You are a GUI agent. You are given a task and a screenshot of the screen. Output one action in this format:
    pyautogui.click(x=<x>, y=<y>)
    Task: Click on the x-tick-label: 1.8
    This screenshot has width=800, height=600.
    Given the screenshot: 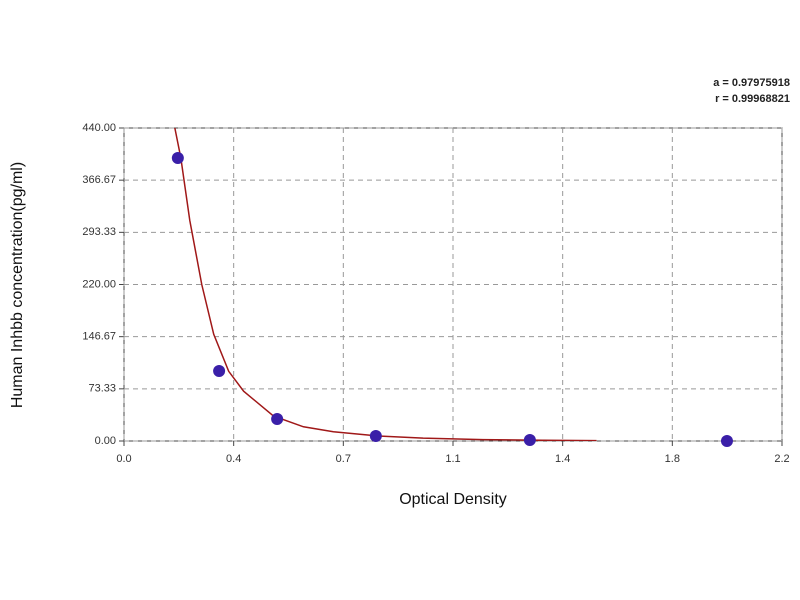 What is the action you would take?
    pyautogui.click(x=672, y=459)
    